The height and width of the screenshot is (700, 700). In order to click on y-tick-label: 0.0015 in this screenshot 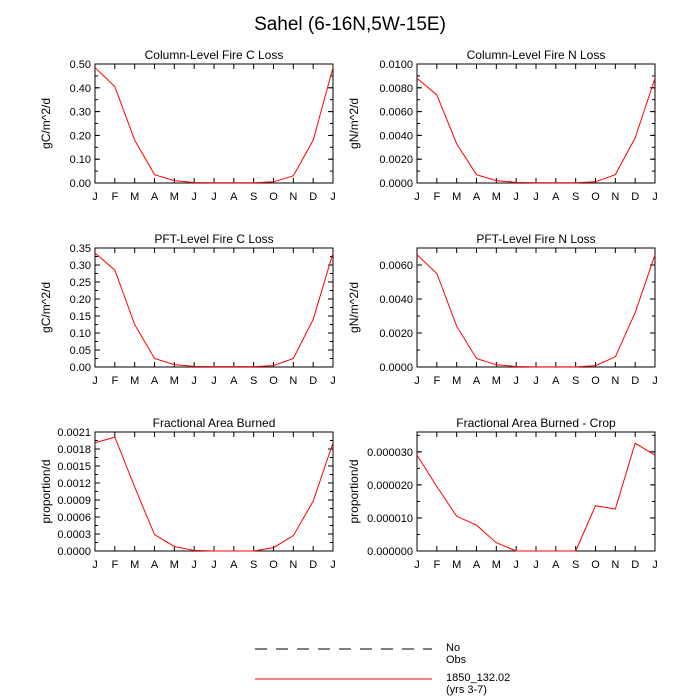, I will do `click(74, 467)`.